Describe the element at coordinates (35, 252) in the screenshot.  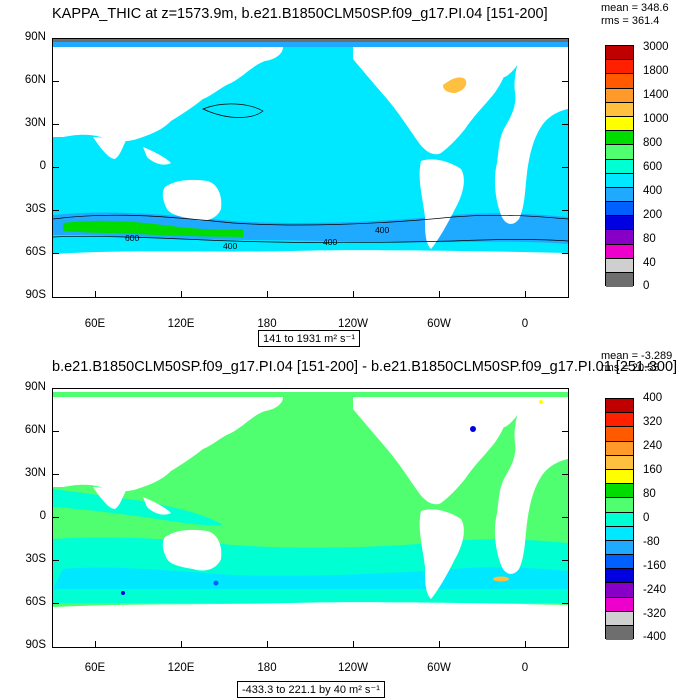
I see `lat-label: 60S` at that location.